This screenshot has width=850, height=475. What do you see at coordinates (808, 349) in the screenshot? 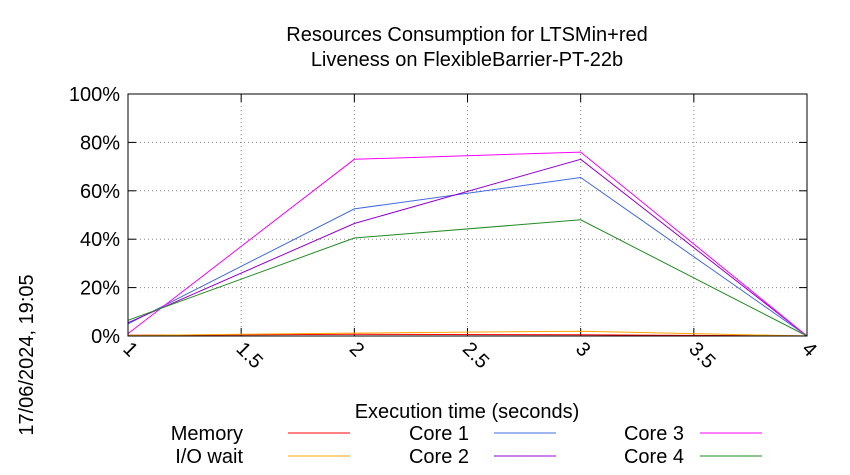
I see `x-tick-label: 4` at bounding box center [808, 349].